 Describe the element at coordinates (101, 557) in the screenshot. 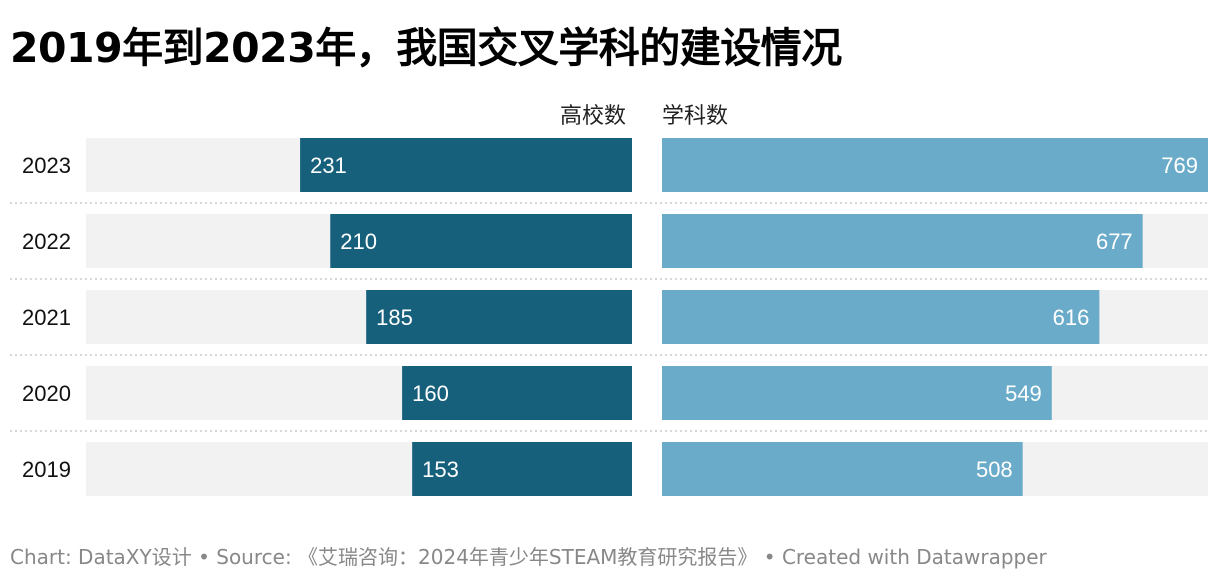

I see `footer-chart-credit: Chart: DataXY设计` at that location.